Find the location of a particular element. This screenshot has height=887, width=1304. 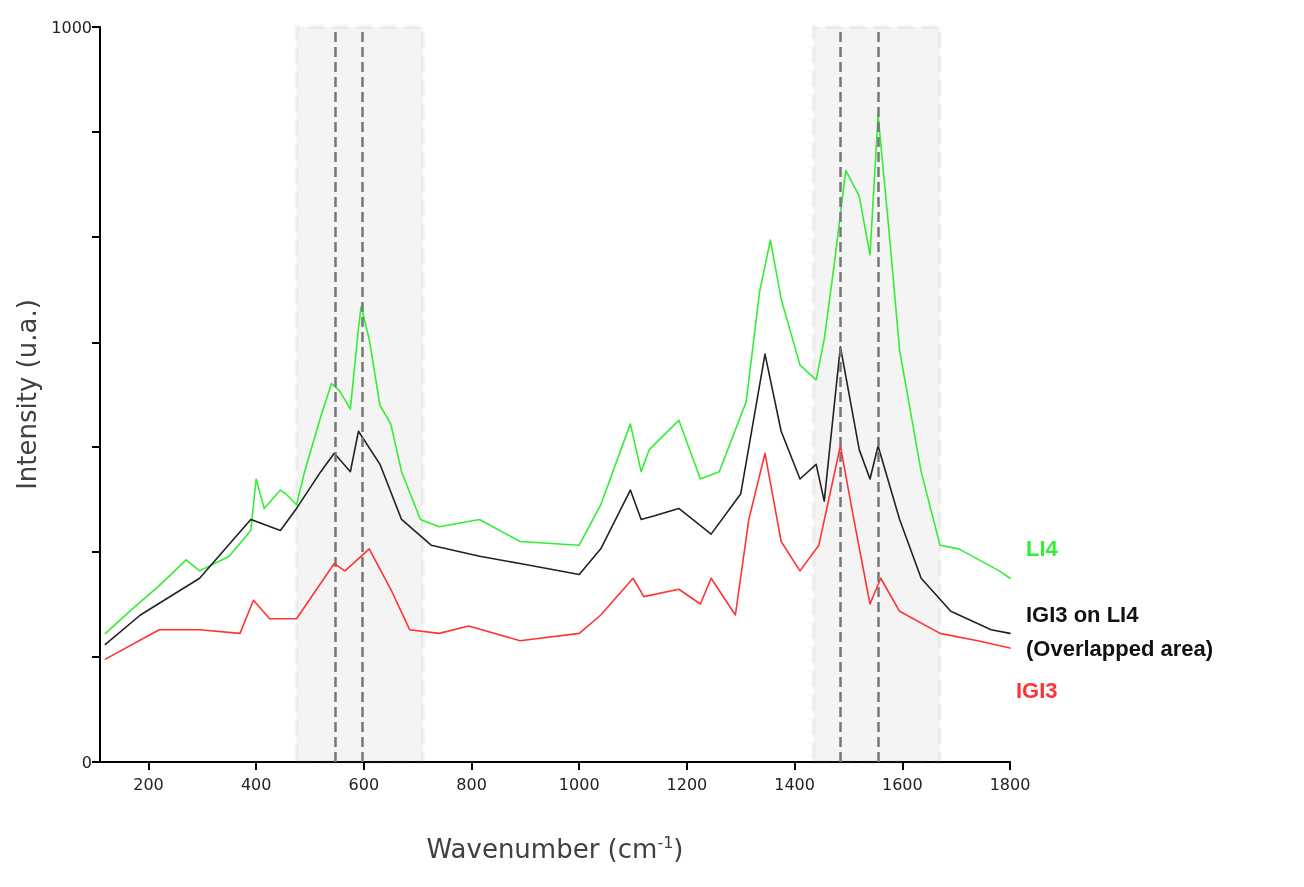

x-tick-label: 200 is located at coordinates (148, 784).